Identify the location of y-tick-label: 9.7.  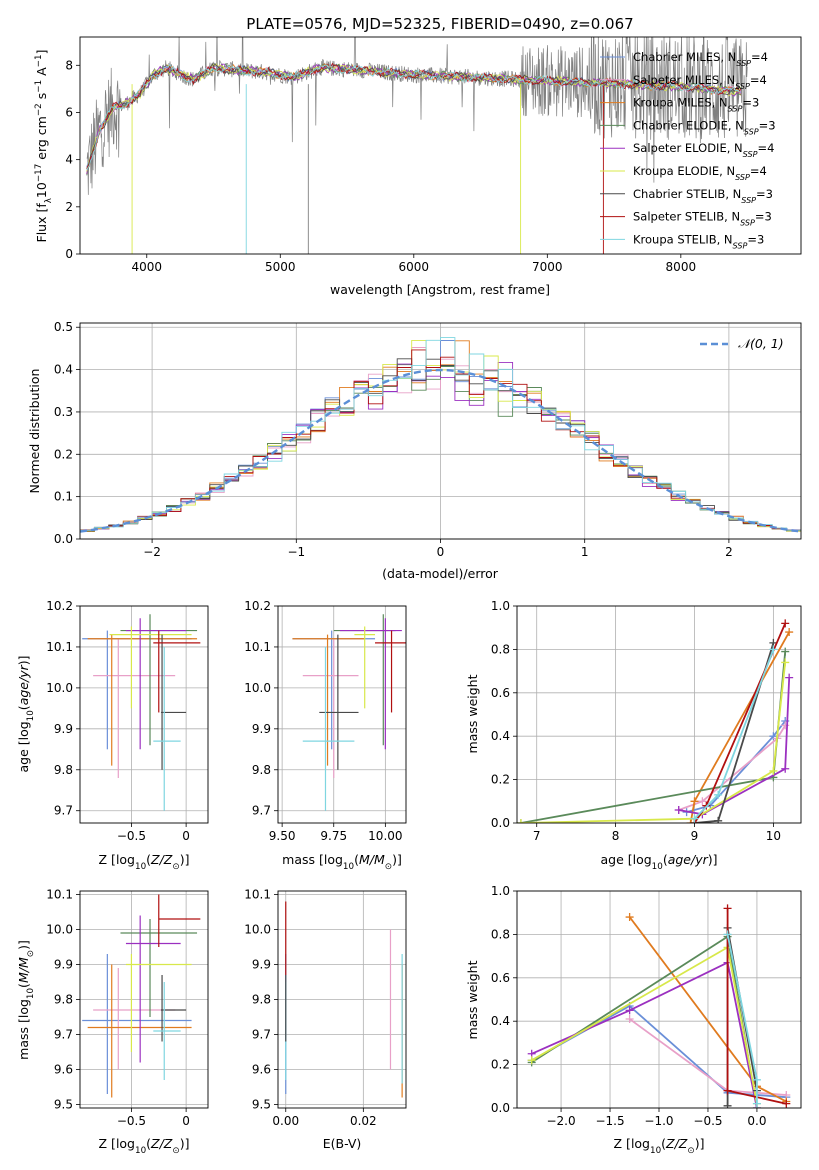
(261, 1035).